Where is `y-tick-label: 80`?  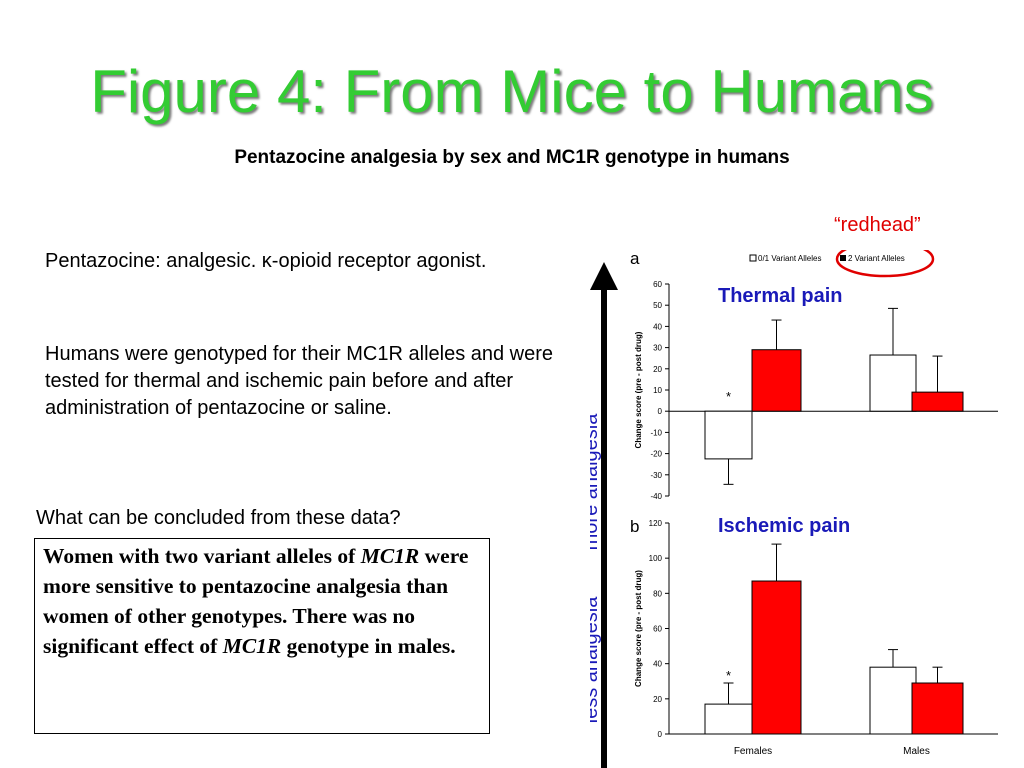
y-tick-label: 80 is located at coordinates (657, 593).